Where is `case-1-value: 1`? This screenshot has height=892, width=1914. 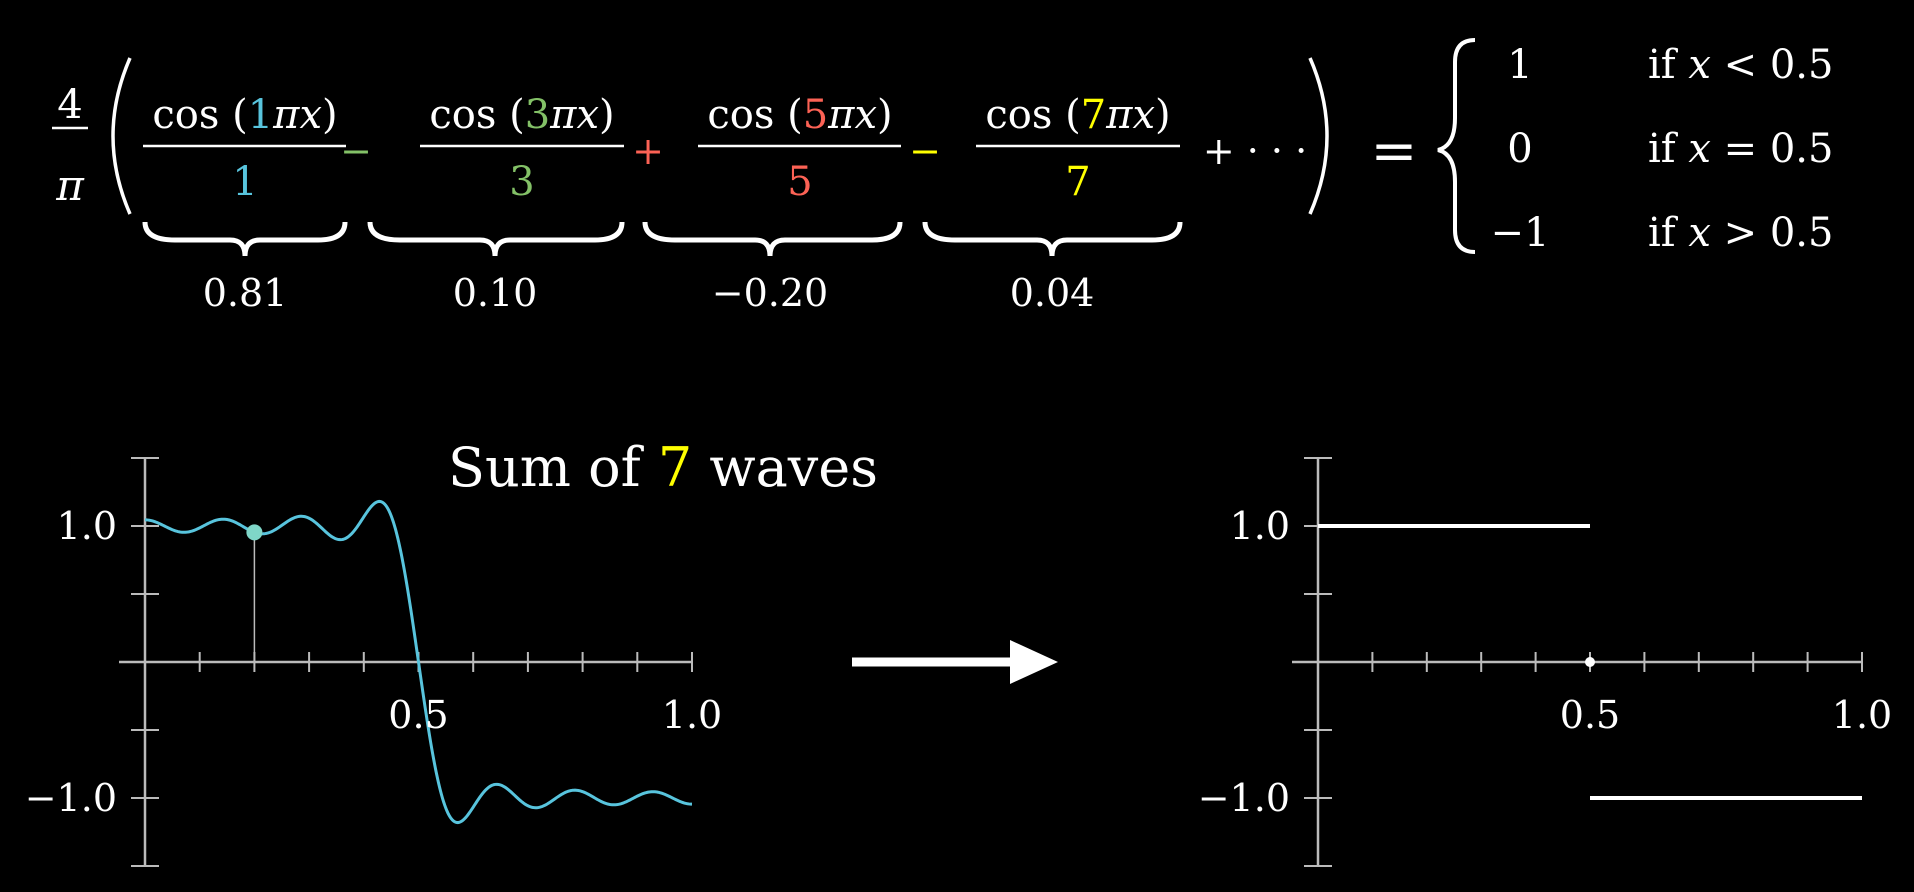
case-1-value: 1 is located at coordinates (1519, 65).